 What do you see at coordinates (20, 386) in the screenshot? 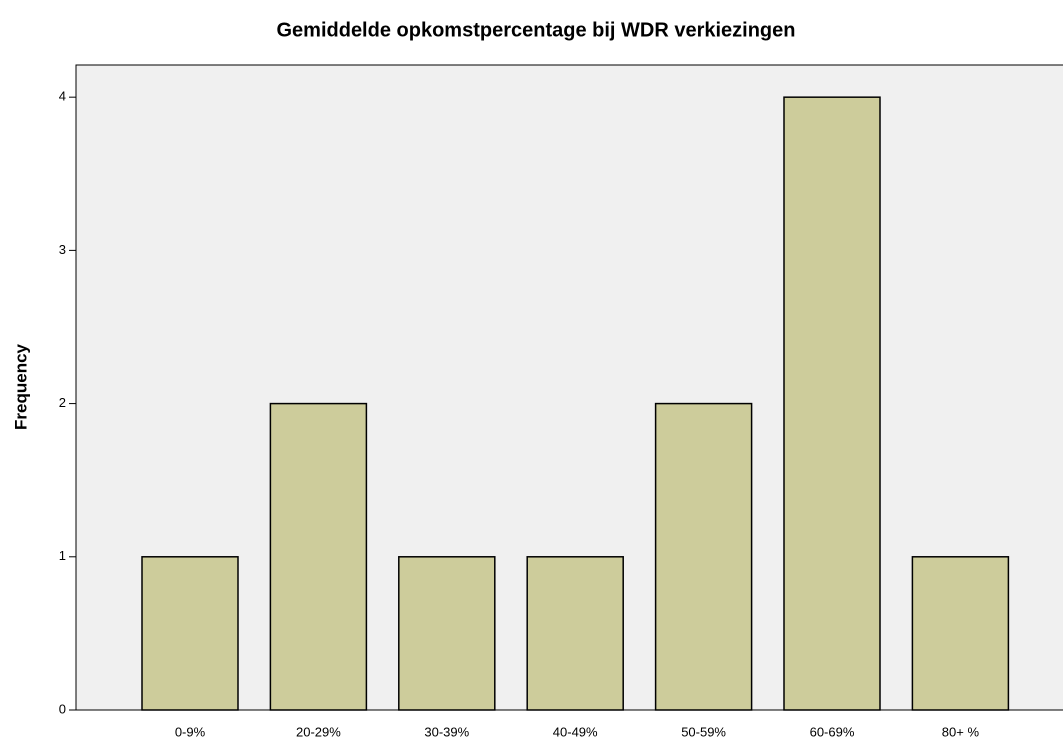
I see `y-axis-title: Frequency` at bounding box center [20, 386].